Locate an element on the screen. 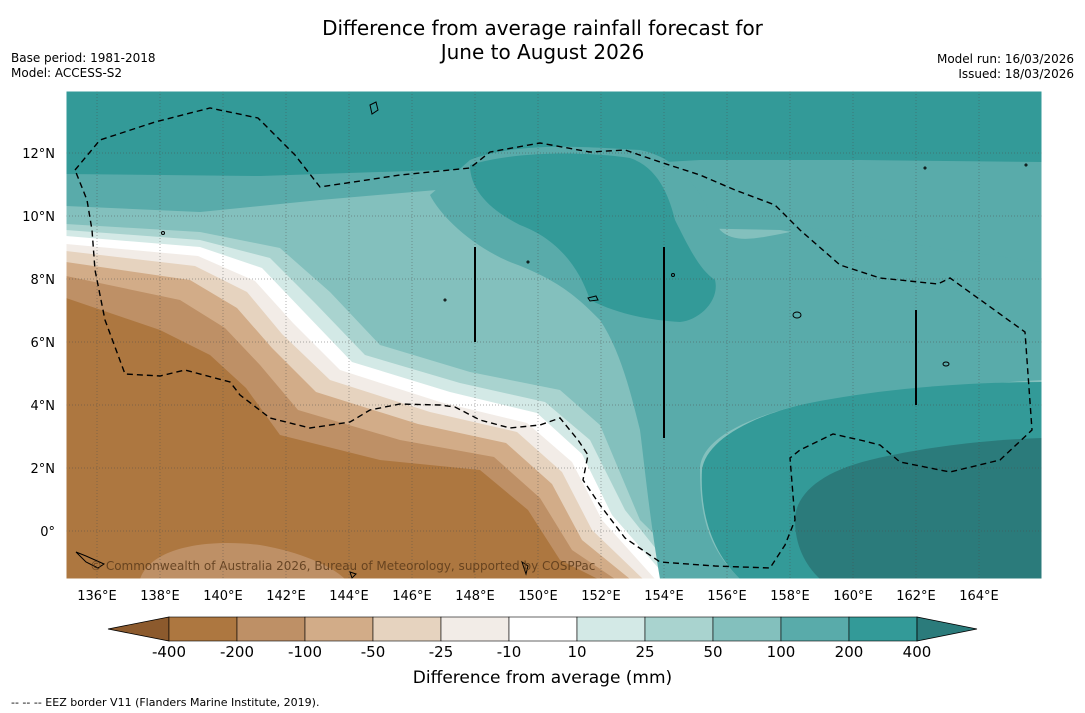  lat-tick-label: 6°N is located at coordinates (43, 343).